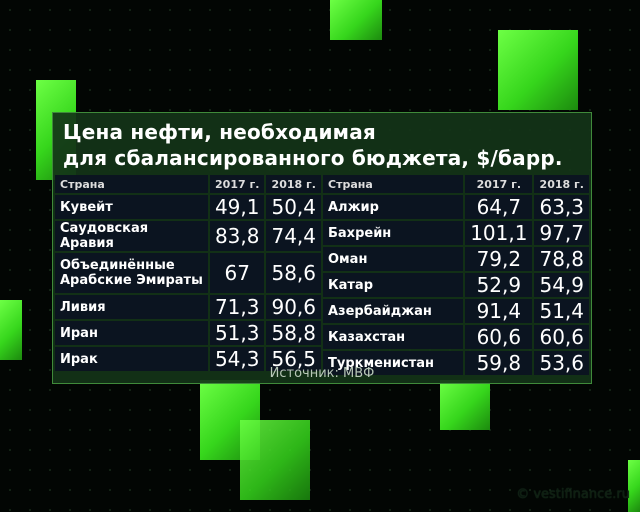 Image resolution: width=640 pixels, height=512 pixels. What do you see at coordinates (293, 236) in the screenshot?
I see `value-cell: 74,4` at bounding box center [293, 236].